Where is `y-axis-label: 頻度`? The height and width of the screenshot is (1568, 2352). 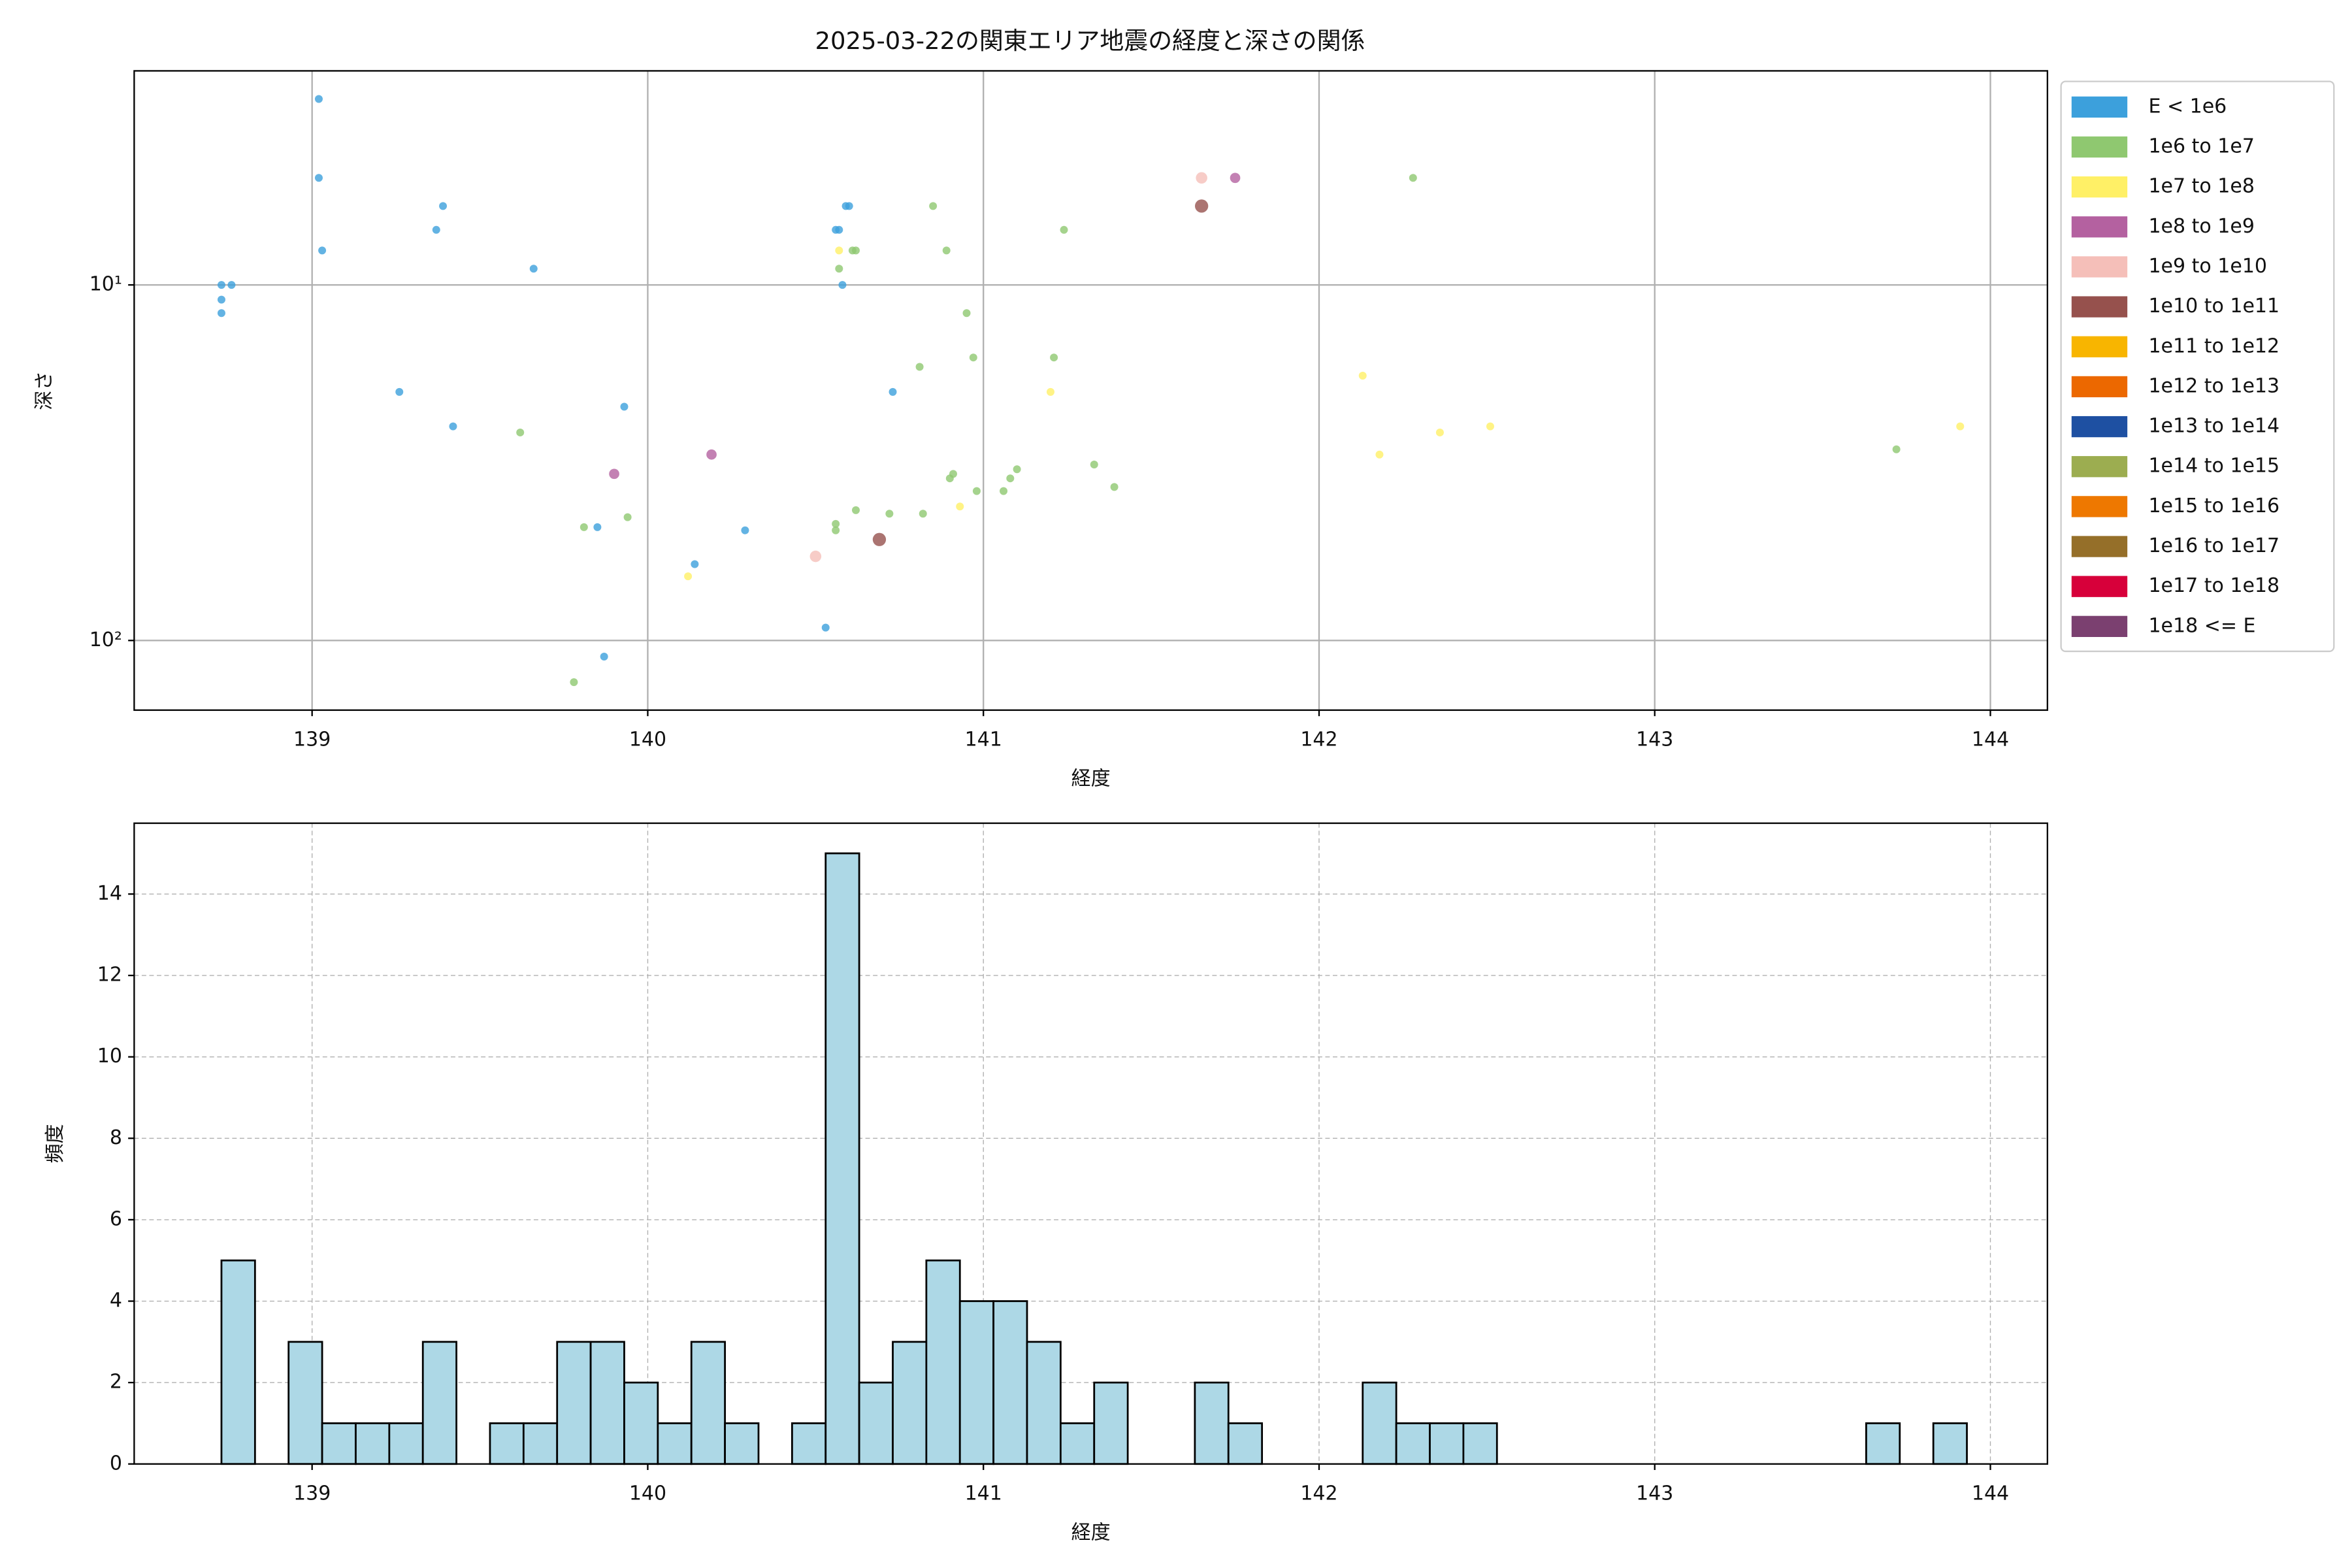
y-axis-label: 頻度 is located at coordinates (55, 1143).